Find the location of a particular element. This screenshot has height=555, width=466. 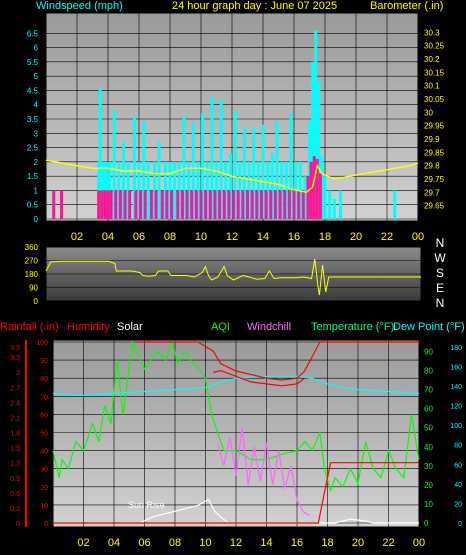

climate-x-tick-label: 14 is located at coordinates (266, 543).